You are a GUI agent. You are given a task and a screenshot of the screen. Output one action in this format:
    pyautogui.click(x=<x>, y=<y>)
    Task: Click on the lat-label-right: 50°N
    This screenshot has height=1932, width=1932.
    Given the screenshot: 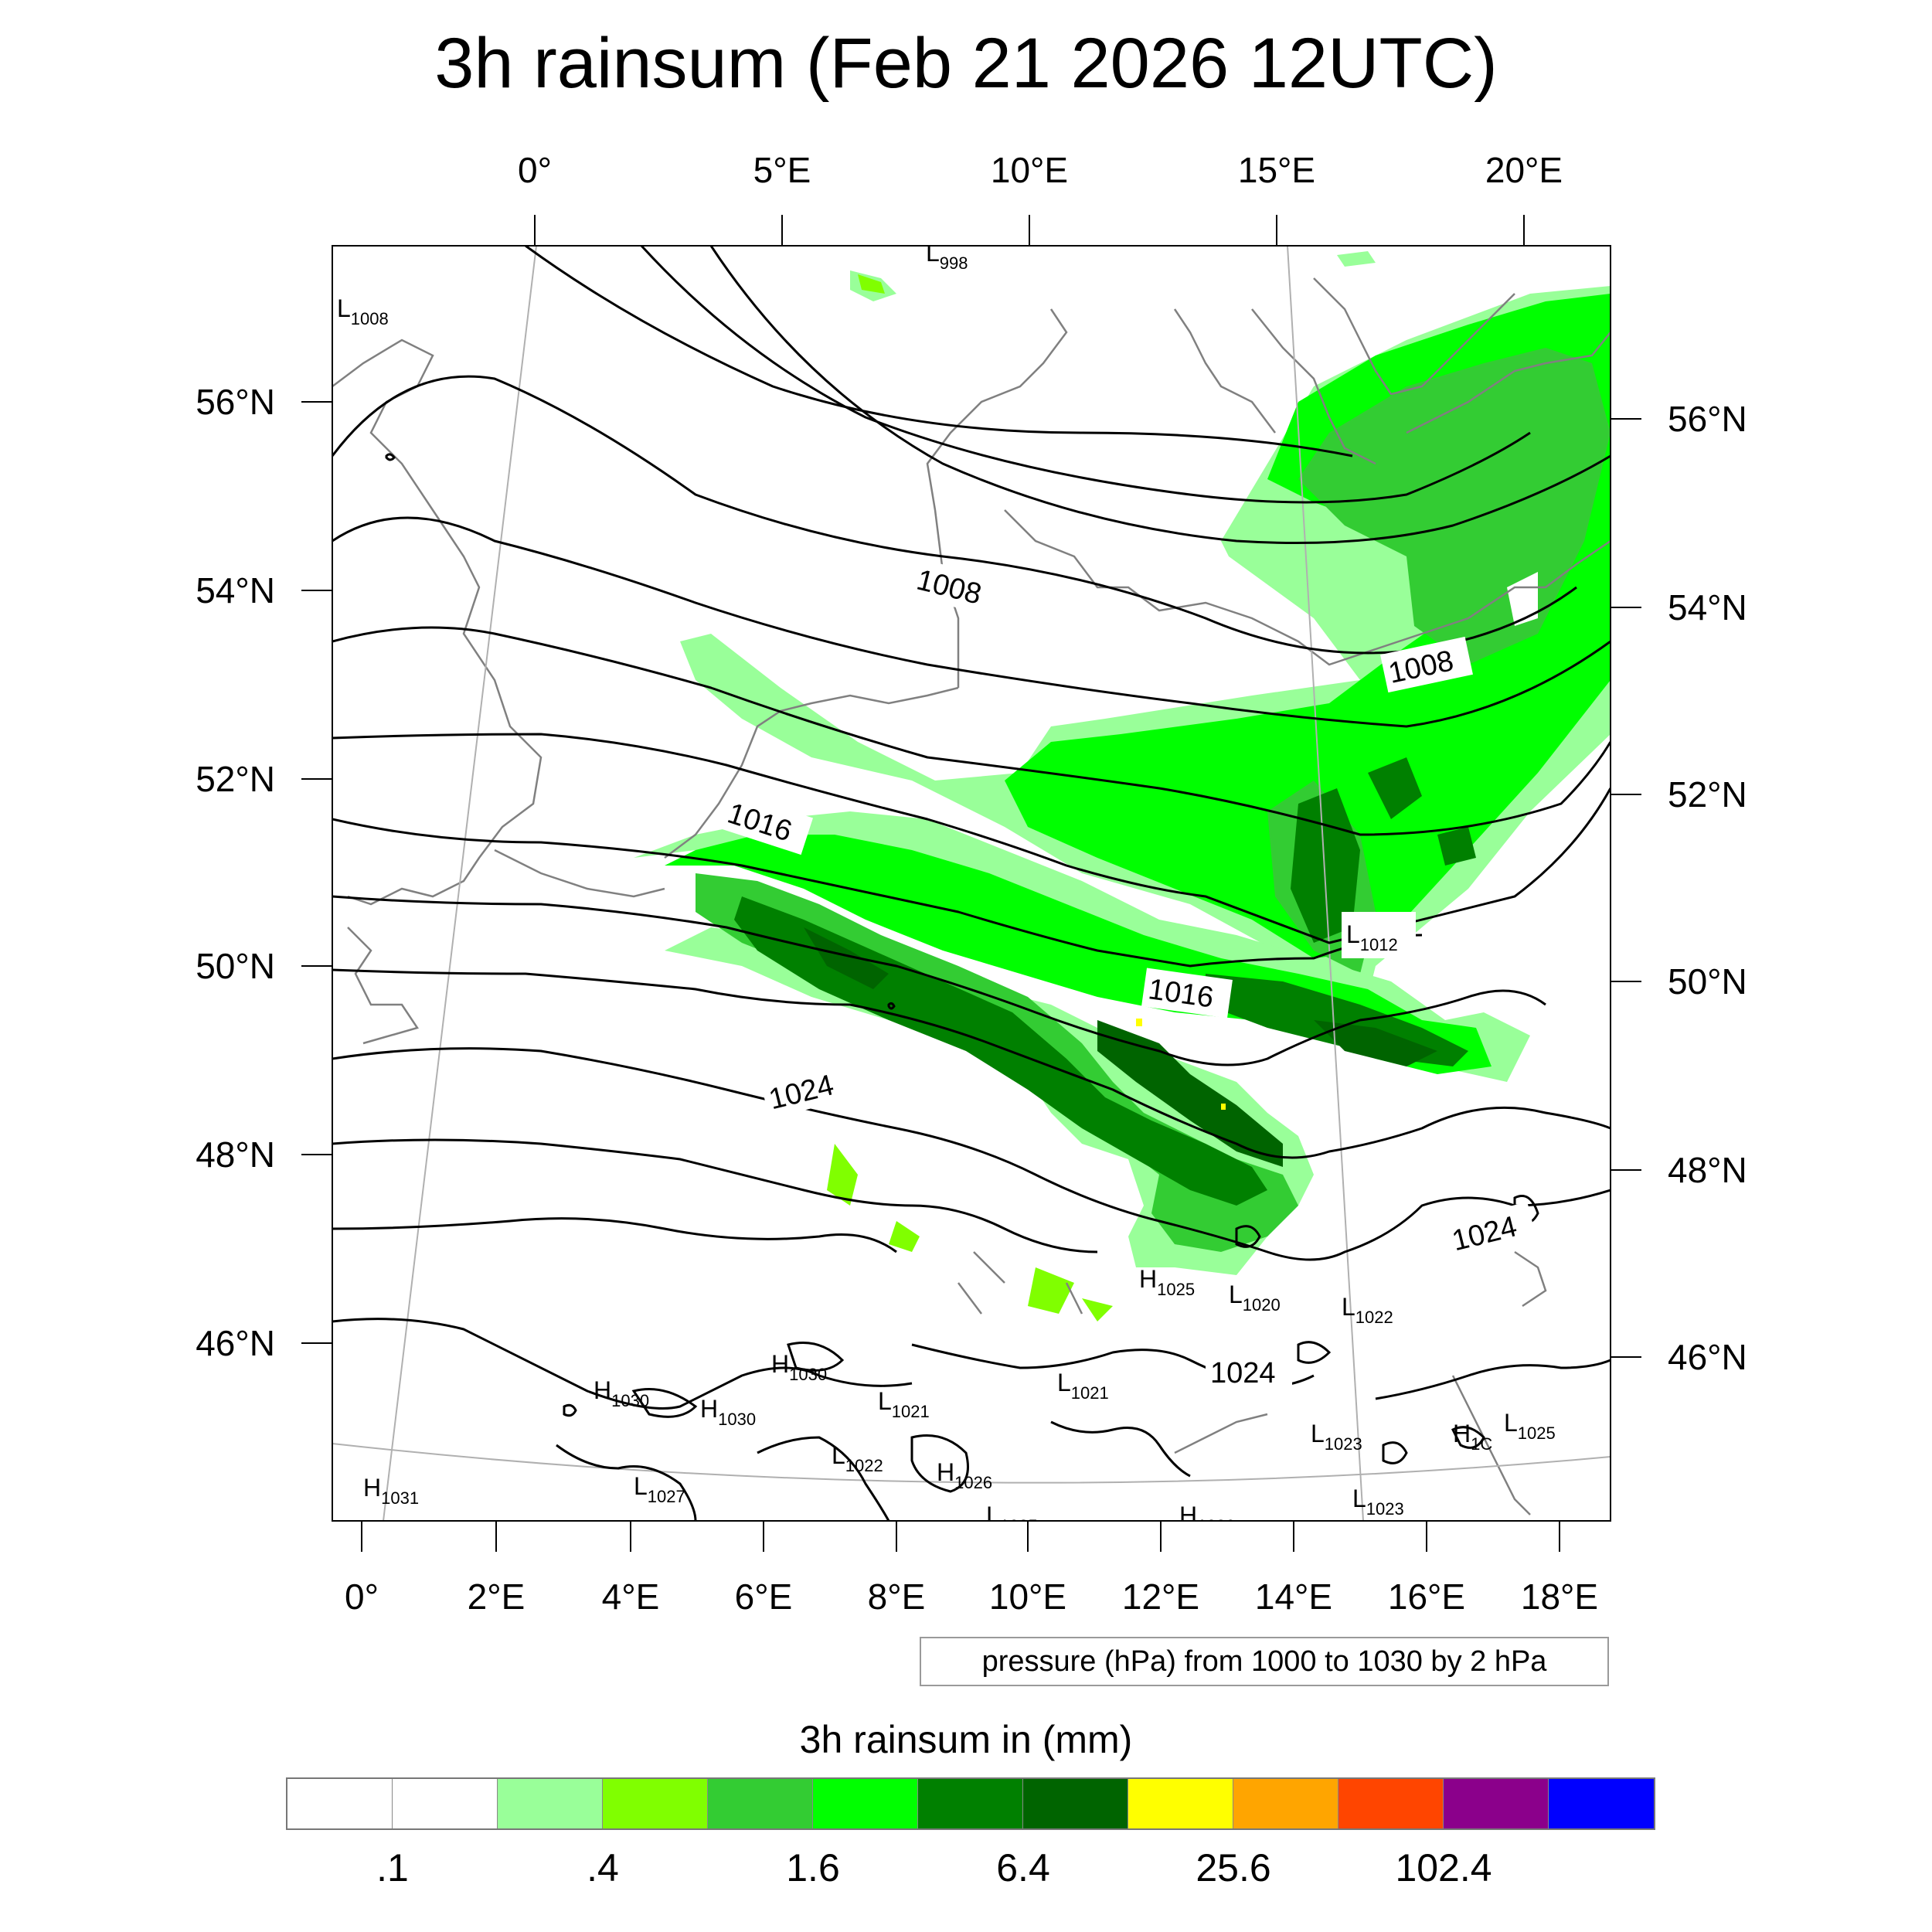 What is the action you would take?
    pyautogui.click(x=1708, y=982)
    